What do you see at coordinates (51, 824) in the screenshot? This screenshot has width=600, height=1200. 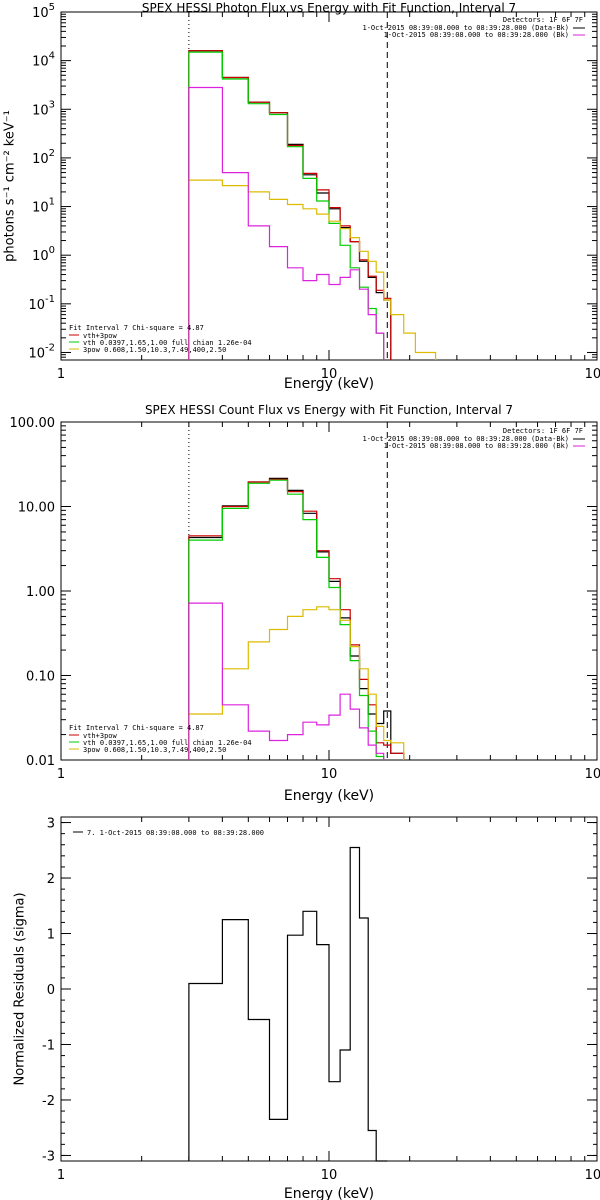 I see `y-tick-label: 3` at bounding box center [51, 824].